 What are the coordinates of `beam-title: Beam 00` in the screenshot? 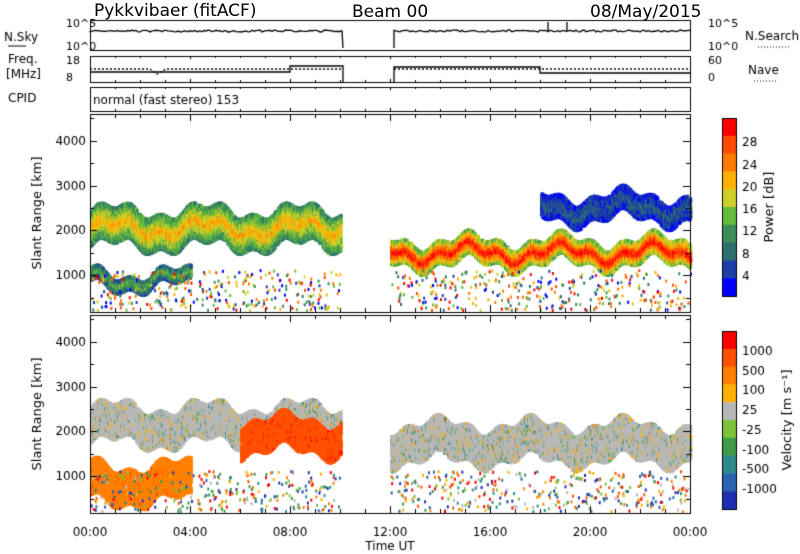 It's located at (390, 12).